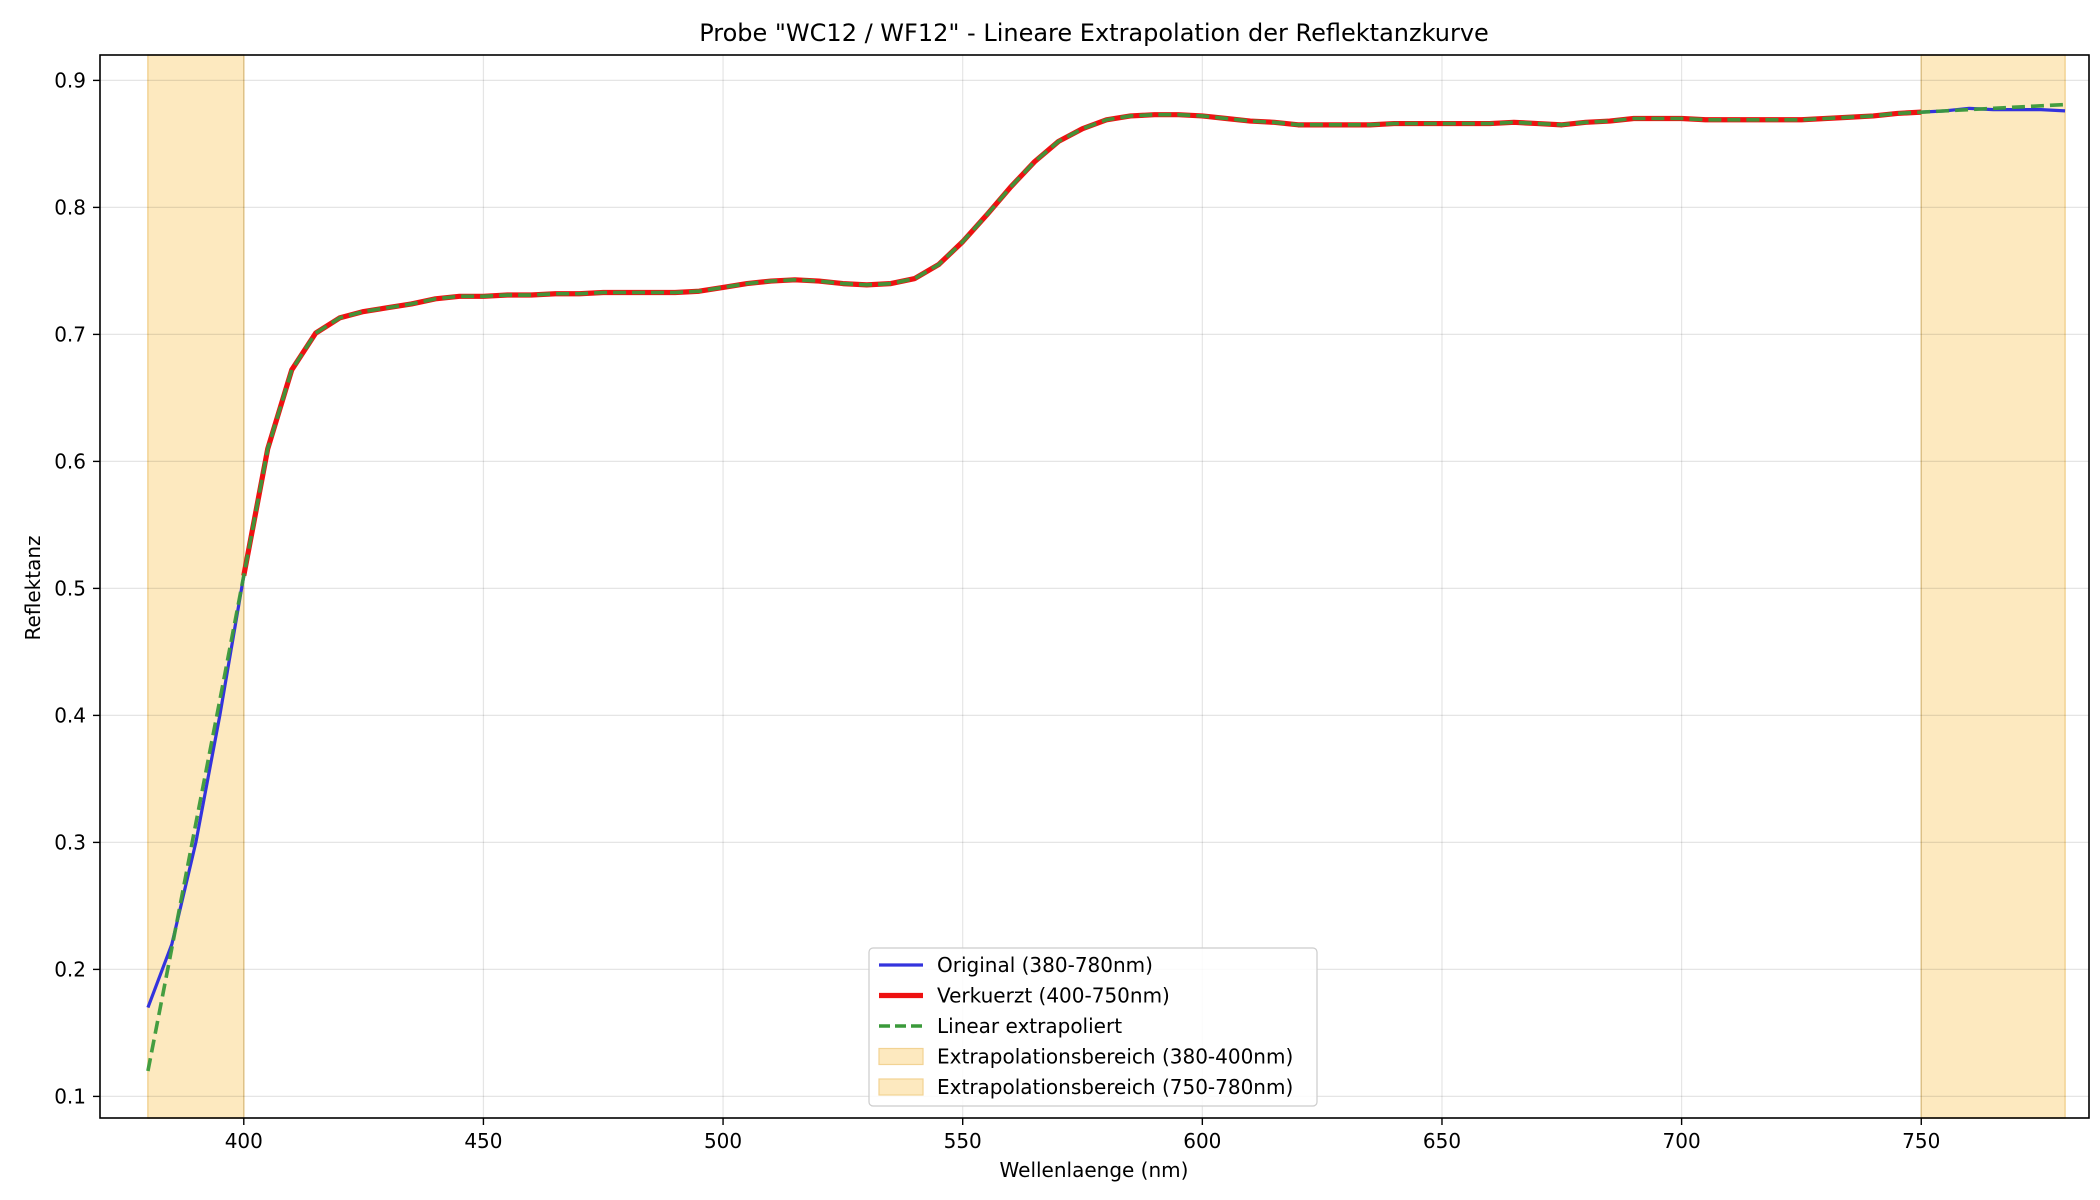 The image size is (2100, 1200). Describe the element at coordinates (1115, 1057) in the screenshot. I see `legend-label: Extrapolationsbereich (380-400nm)` at that location.